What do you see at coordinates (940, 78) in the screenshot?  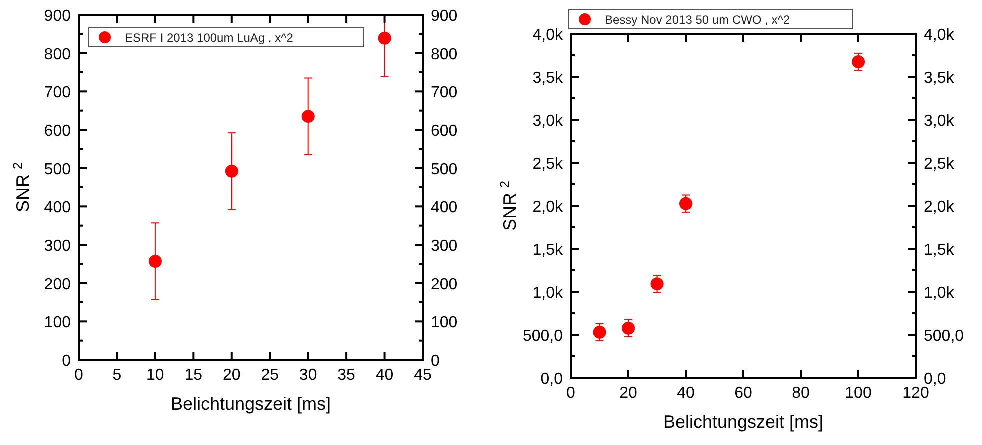 I see `y2-tick-label: 3,5k` at bounding box center [940, 78].